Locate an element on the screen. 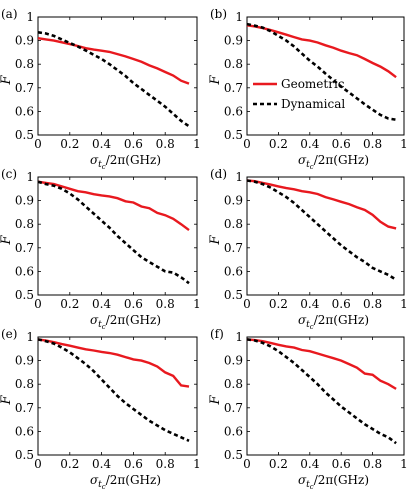 The image size is (415, 493). panel-label: (e) is located at coordinates (9, 334).